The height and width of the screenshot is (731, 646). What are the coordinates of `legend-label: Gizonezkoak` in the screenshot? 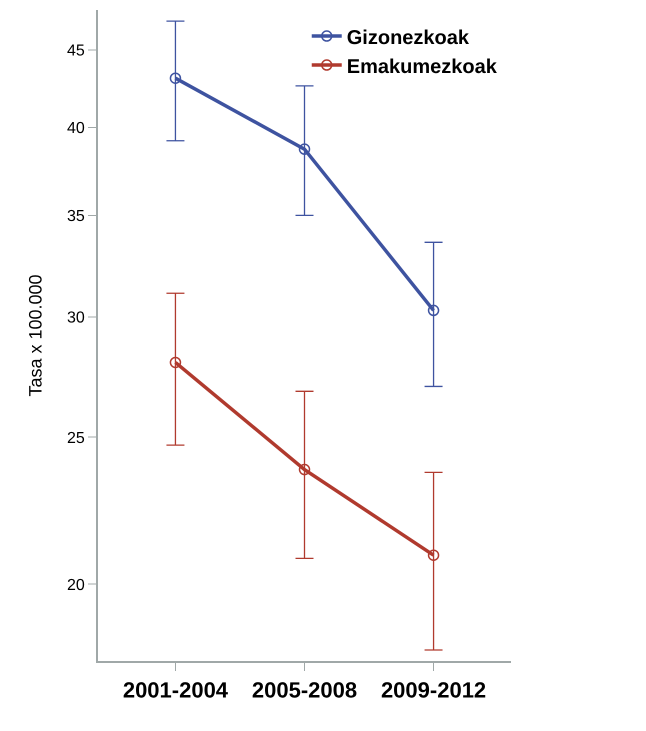 It's located at (408, 37).